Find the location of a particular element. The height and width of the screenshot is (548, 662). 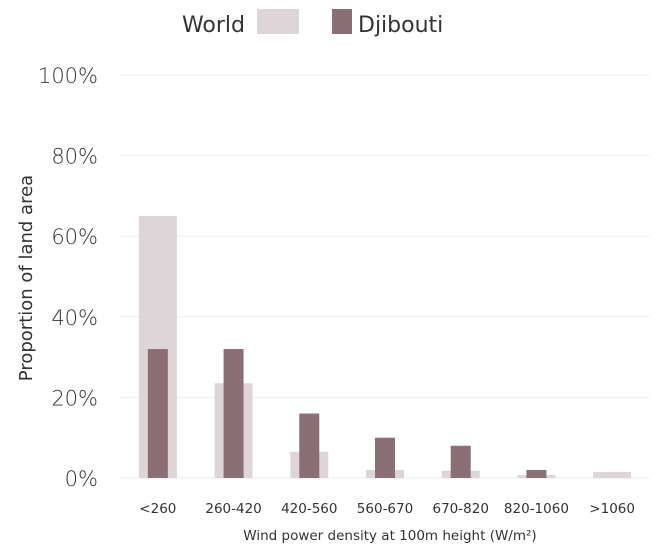

y-tick-label: 40% is located at coordinates (74, 318).